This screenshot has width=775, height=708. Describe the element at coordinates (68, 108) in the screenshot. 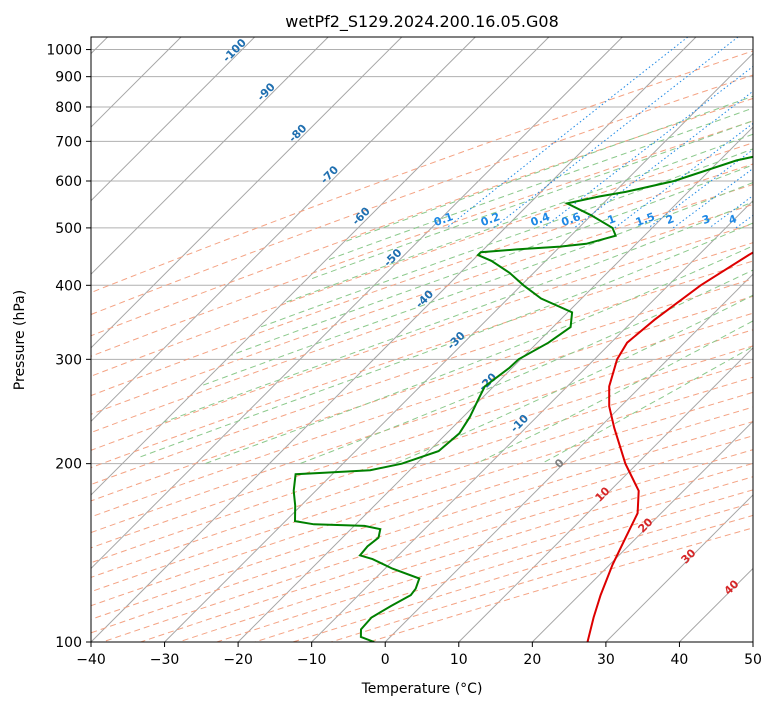

I see `y-tick-label: 800` at that location.